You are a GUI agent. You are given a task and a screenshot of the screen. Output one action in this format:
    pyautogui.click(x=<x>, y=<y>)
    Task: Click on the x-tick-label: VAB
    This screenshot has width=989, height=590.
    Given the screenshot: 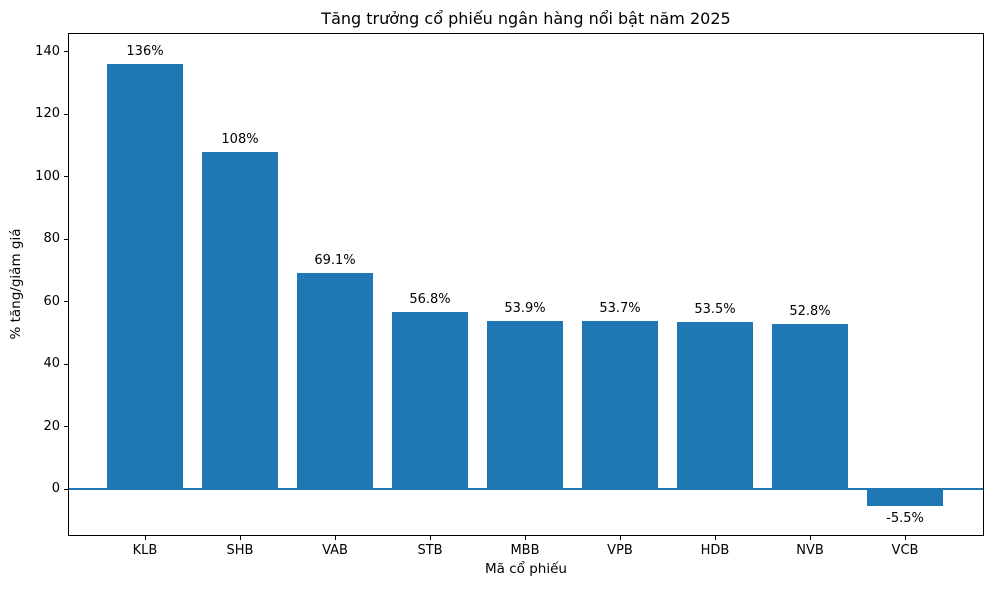 What is the action you would take?
    pyautogui.click(x=335, y=550)
    